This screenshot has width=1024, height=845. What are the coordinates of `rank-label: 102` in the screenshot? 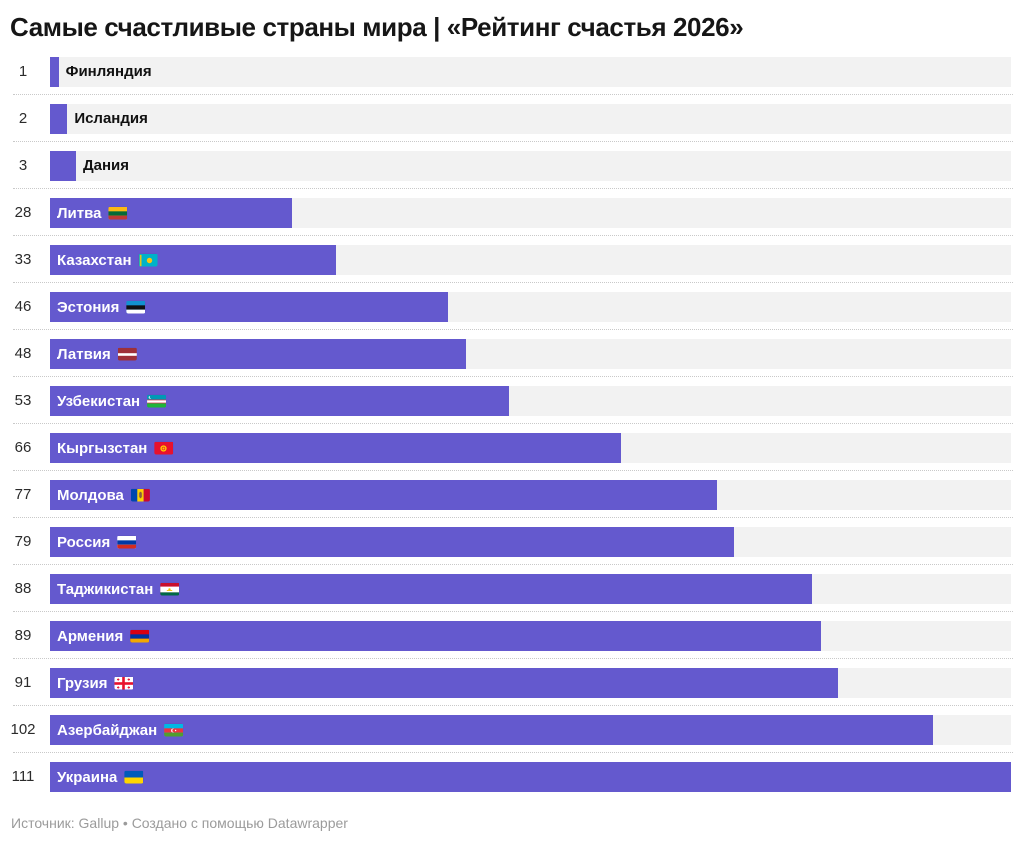 It's located at (23, 729).